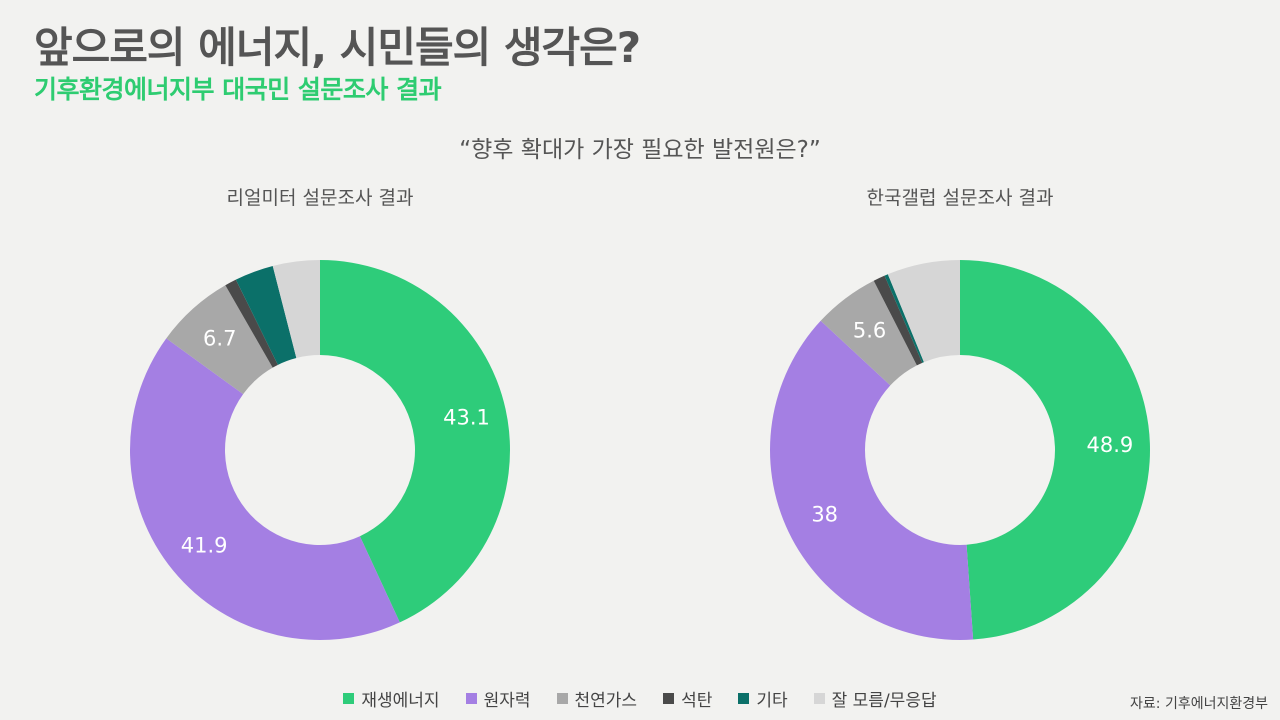  Describe the element at coordinates (1110, 445) in the screenshot. I see `data-label-0: 48.9` at that location.